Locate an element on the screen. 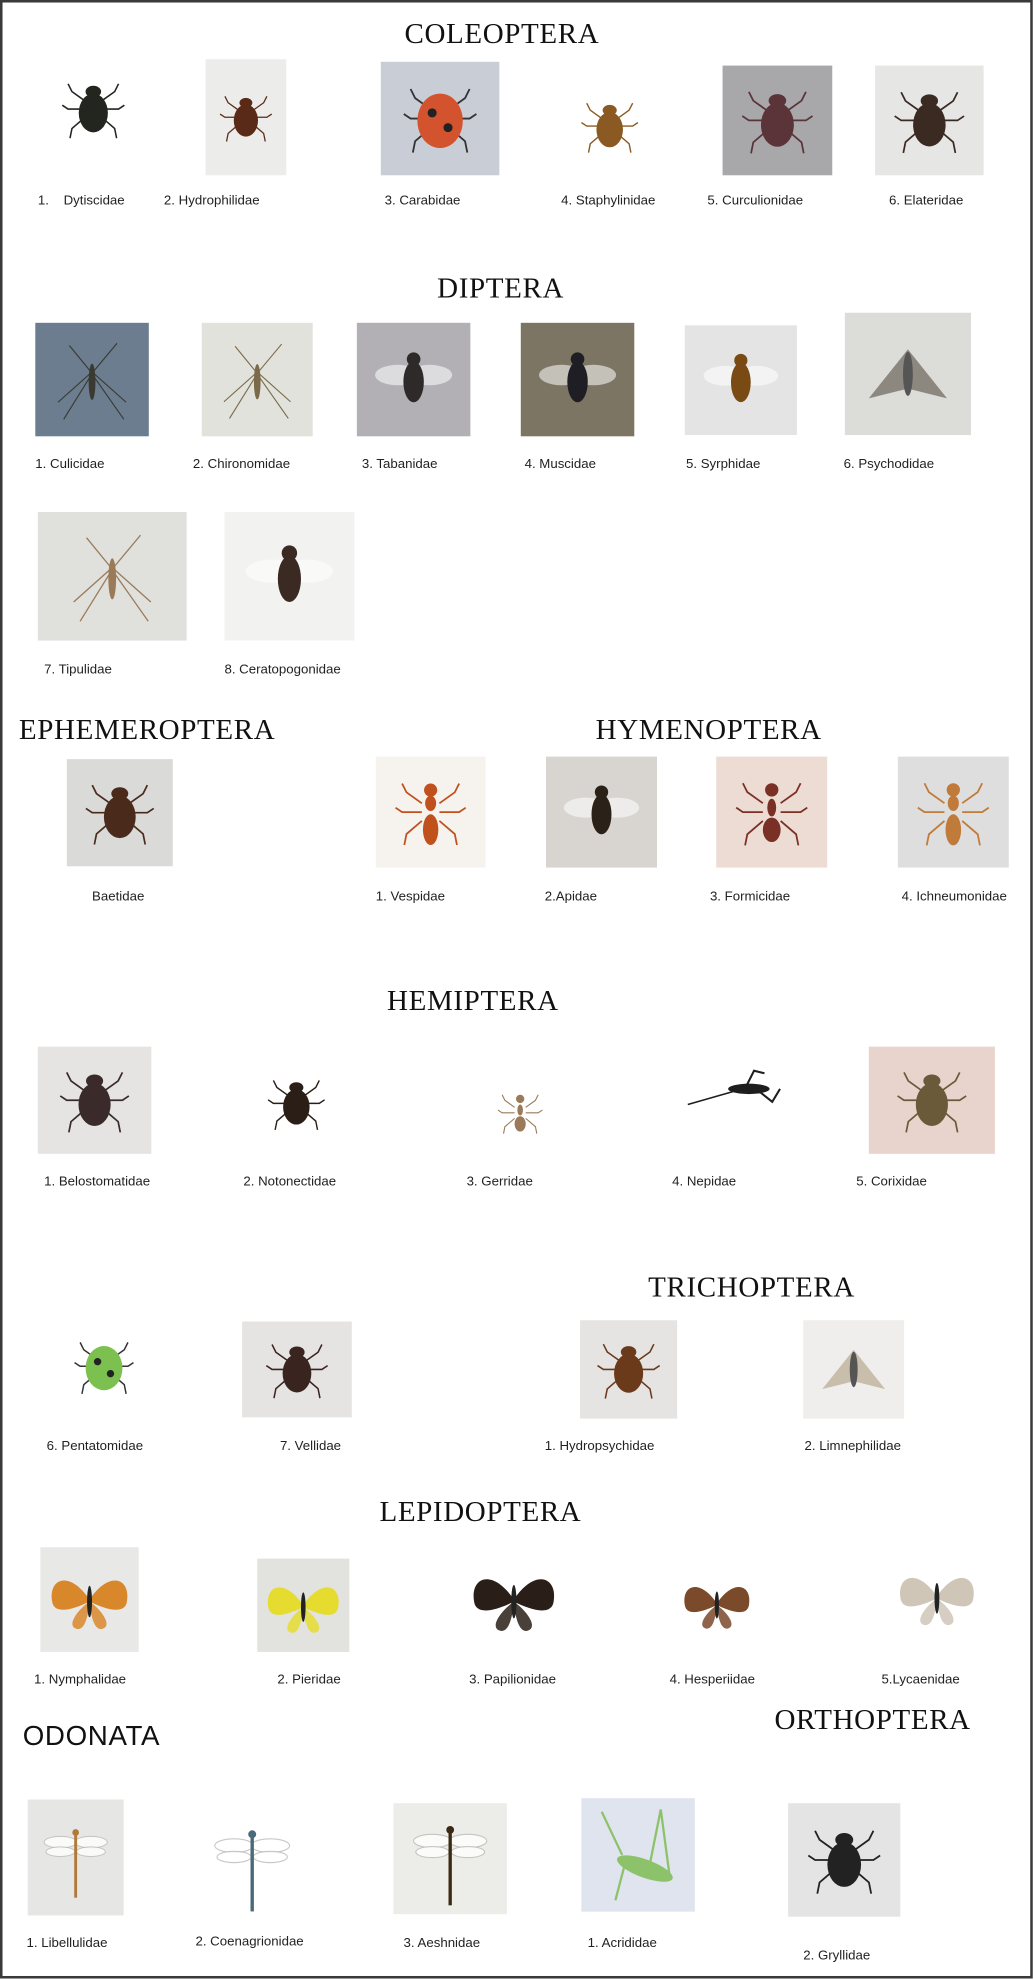  family-label: 1. Libellulidae is located at coordinates (67, 1943).